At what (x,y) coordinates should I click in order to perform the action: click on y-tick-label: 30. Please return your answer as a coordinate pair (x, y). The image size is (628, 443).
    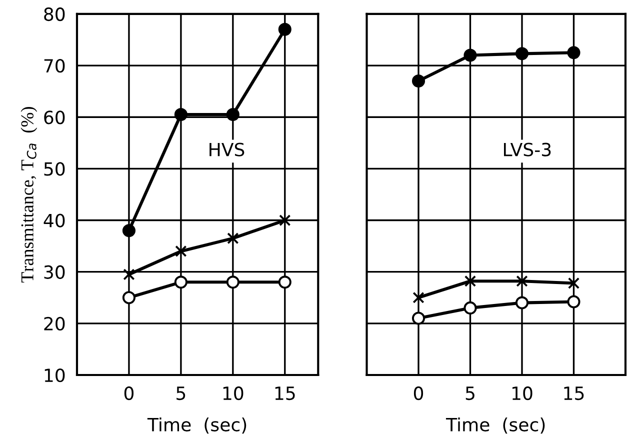
    Looking at the image, I should click on (54, 272).